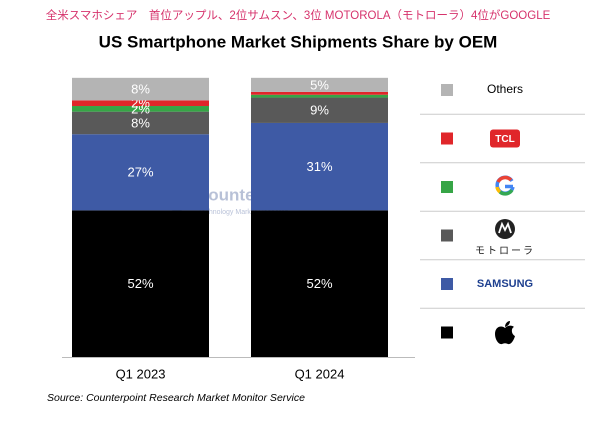 The height and width of the screenshot is (422, 596). Describe the element at coordinates (505, 284) in the screenshot. I see `legend-label: SAMSUNG` at that location.